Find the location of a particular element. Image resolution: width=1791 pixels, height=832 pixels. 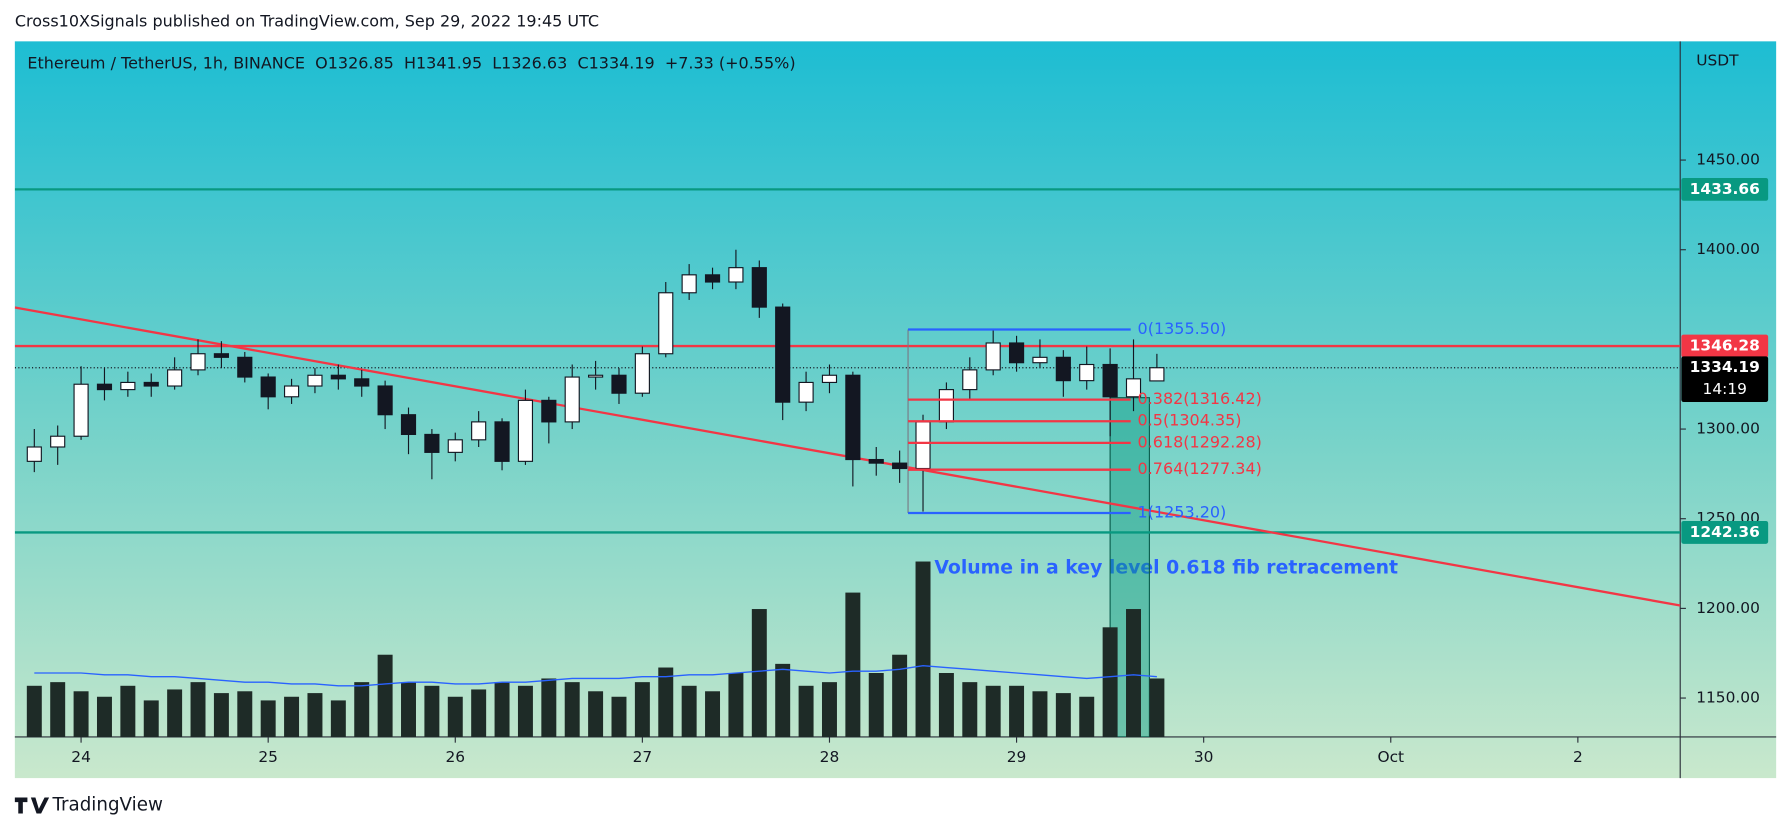

y-tick-label: 1300.00 is located at coordinates (1728, 429).